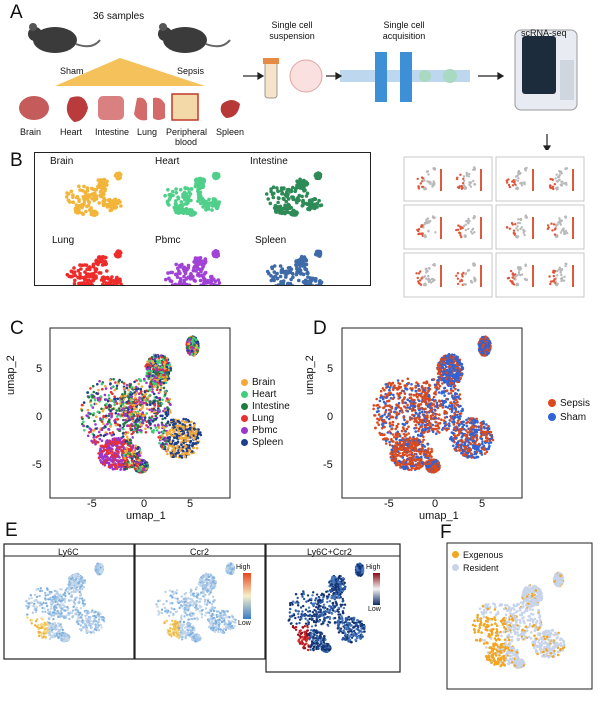  I want to click on b-umap-intestine, so click(294, 194).